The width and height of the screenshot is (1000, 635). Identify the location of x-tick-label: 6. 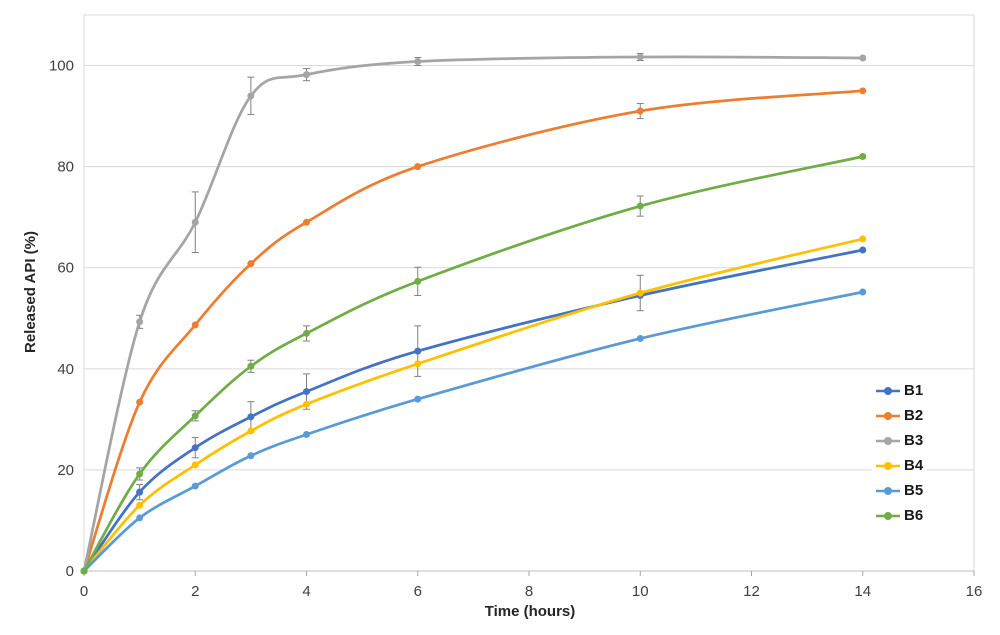
(418, 591).